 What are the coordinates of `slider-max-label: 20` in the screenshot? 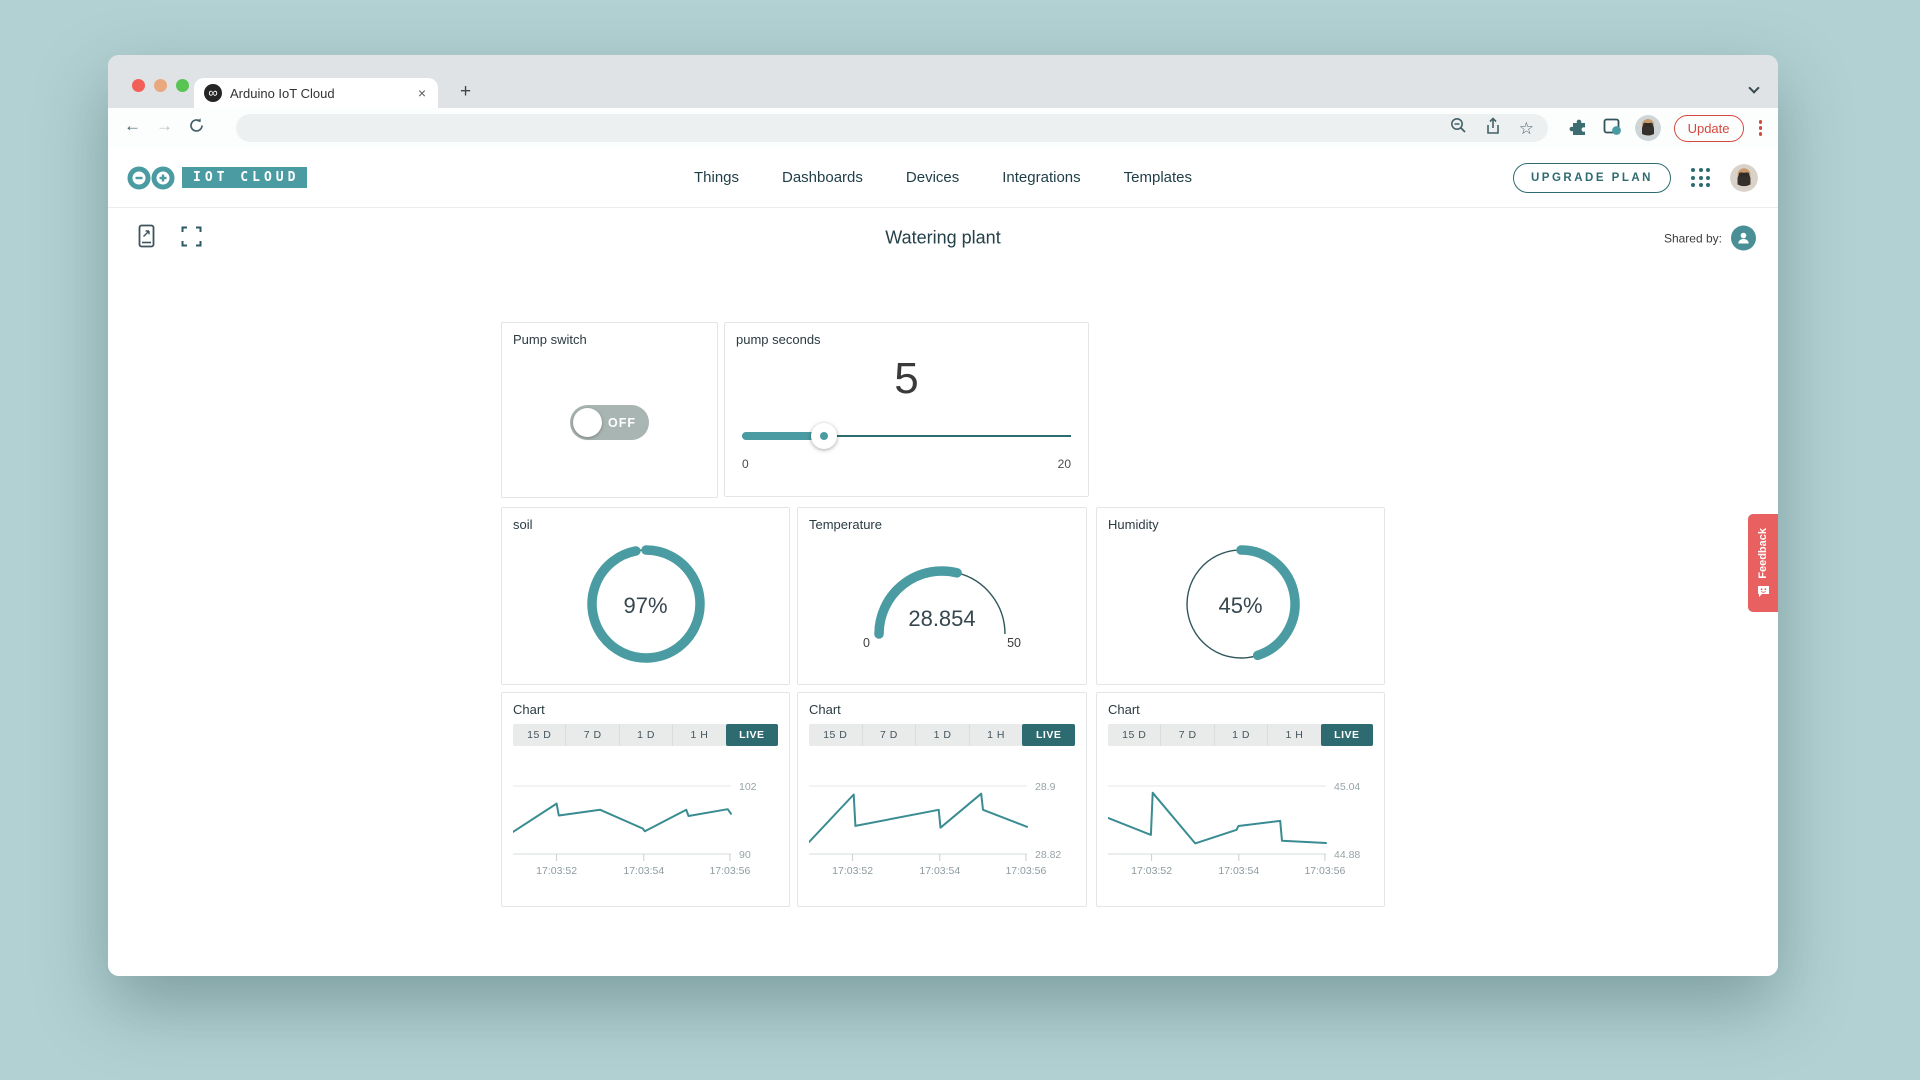 It's located at (1064, 464).